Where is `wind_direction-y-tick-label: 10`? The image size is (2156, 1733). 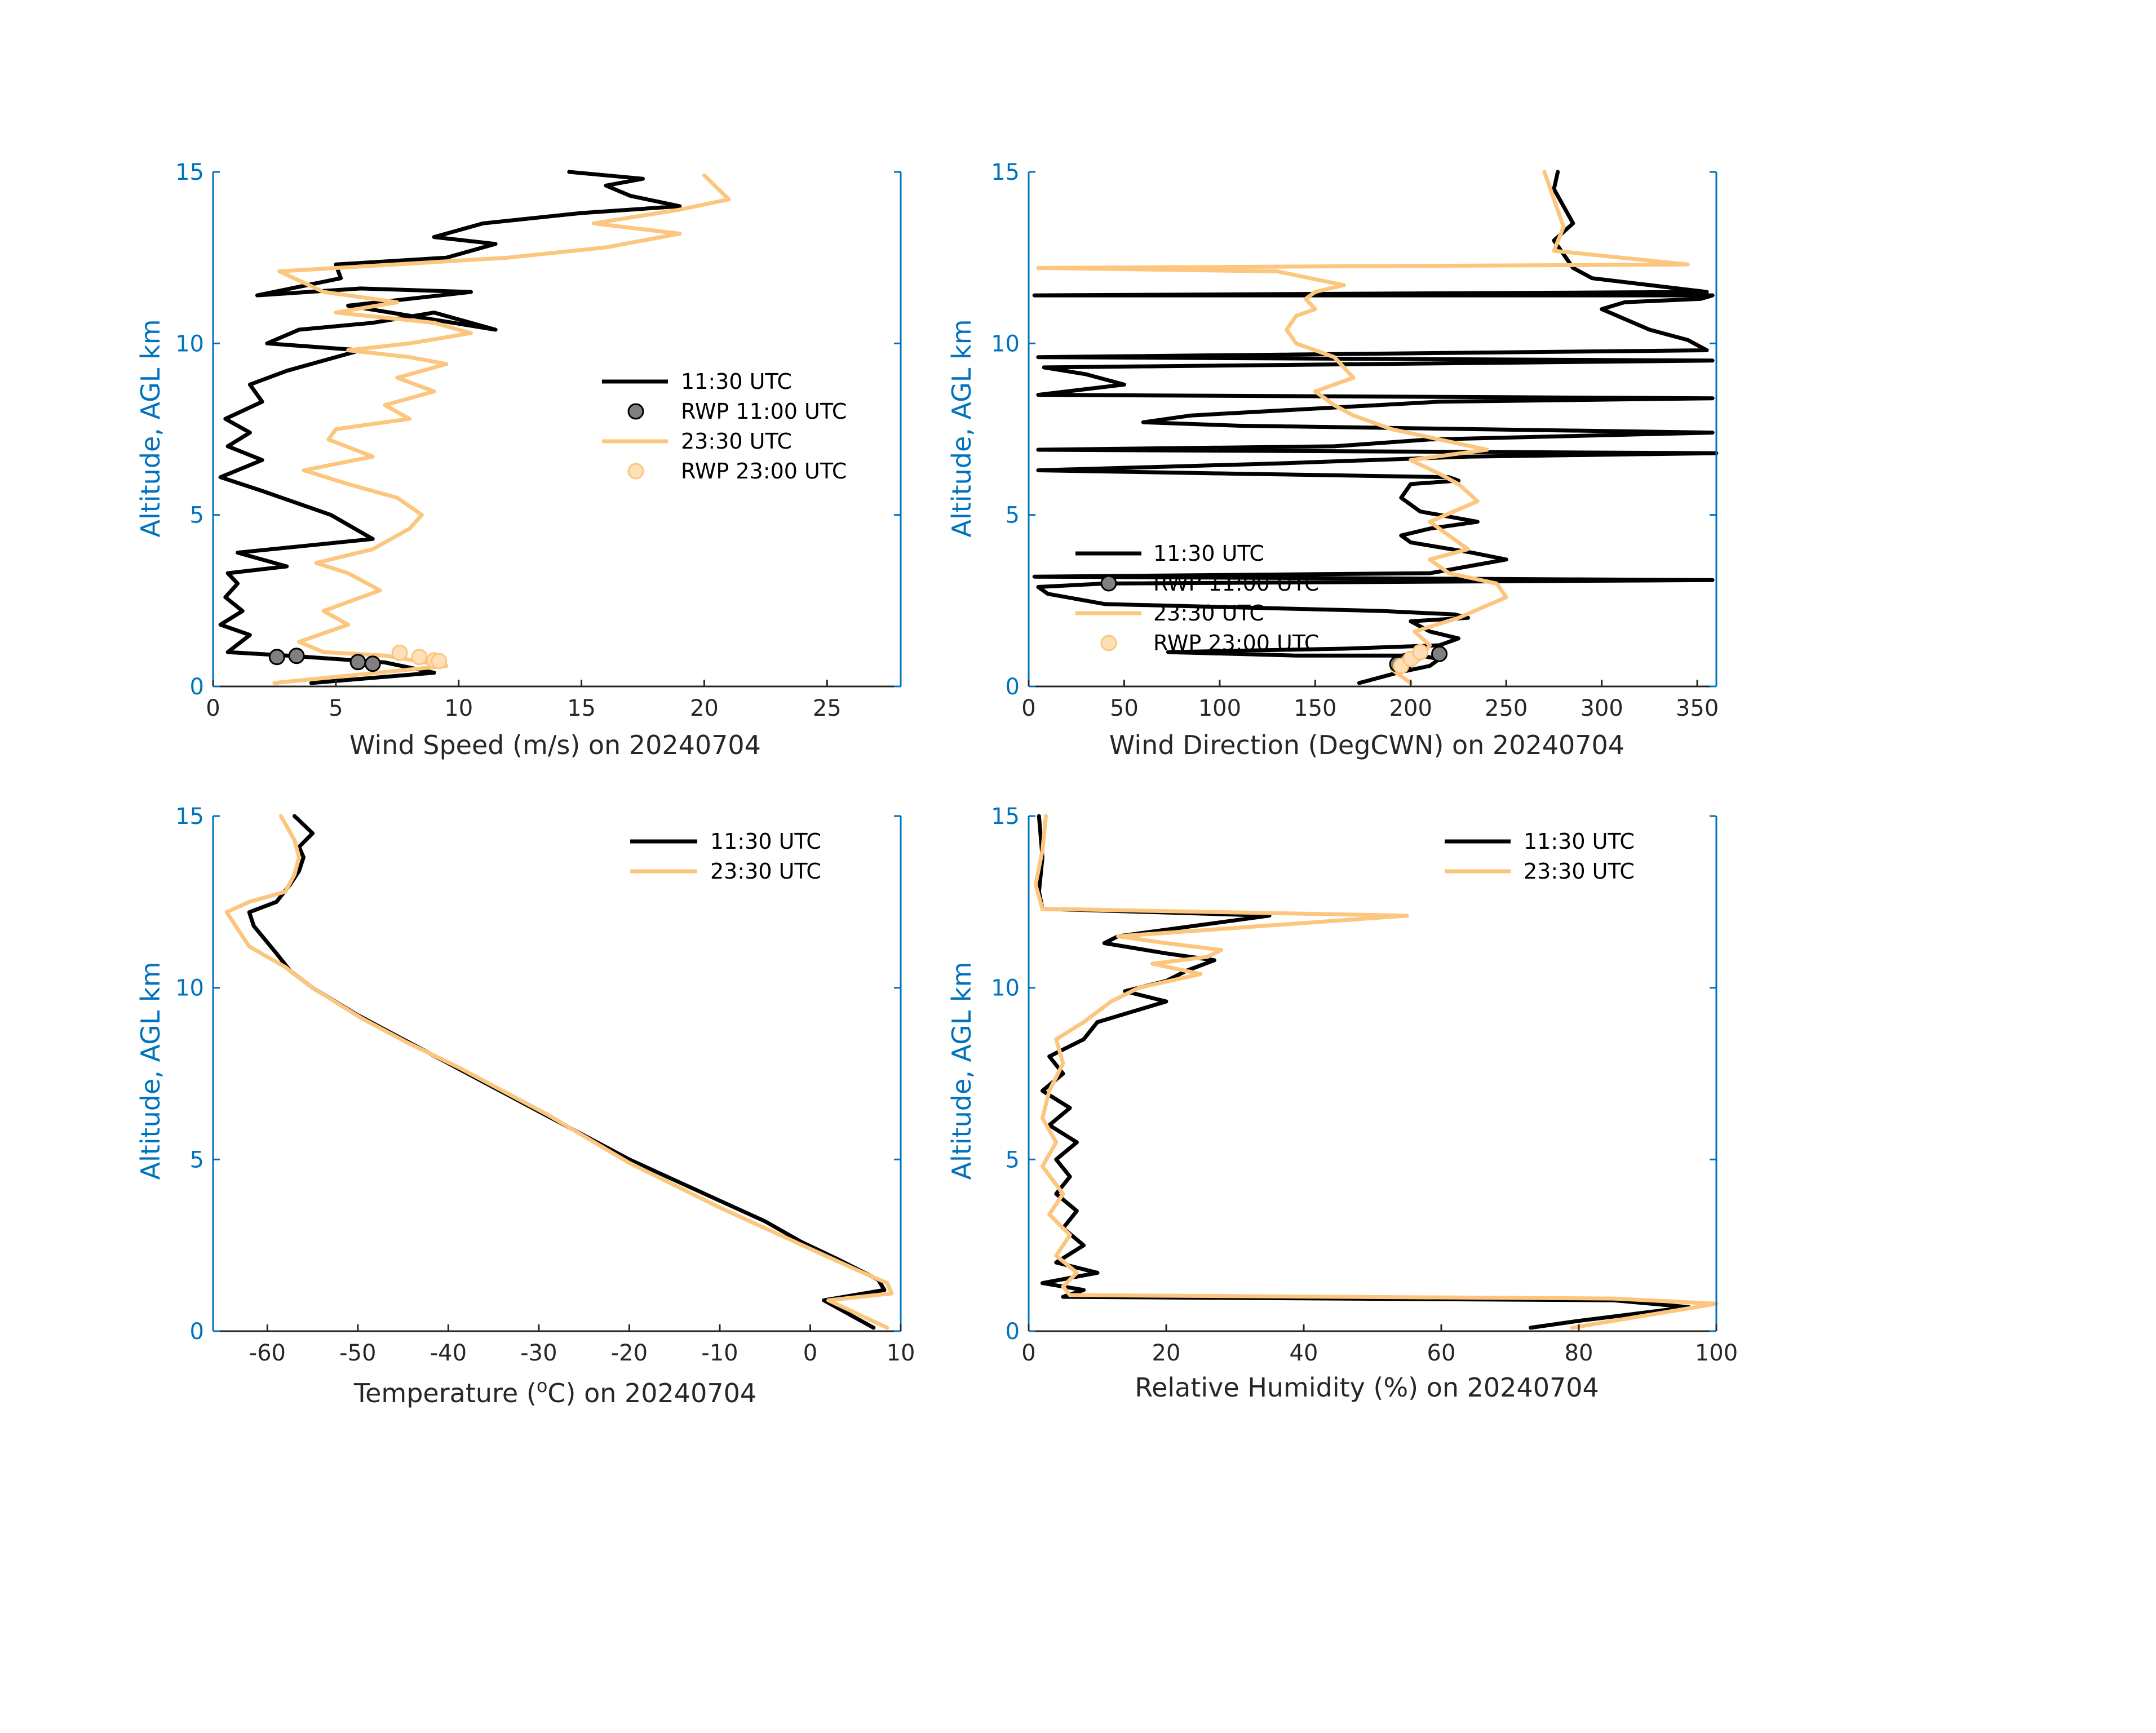 wind_direction-y-tick-label: 10 is located at coordinates (1005, 344).